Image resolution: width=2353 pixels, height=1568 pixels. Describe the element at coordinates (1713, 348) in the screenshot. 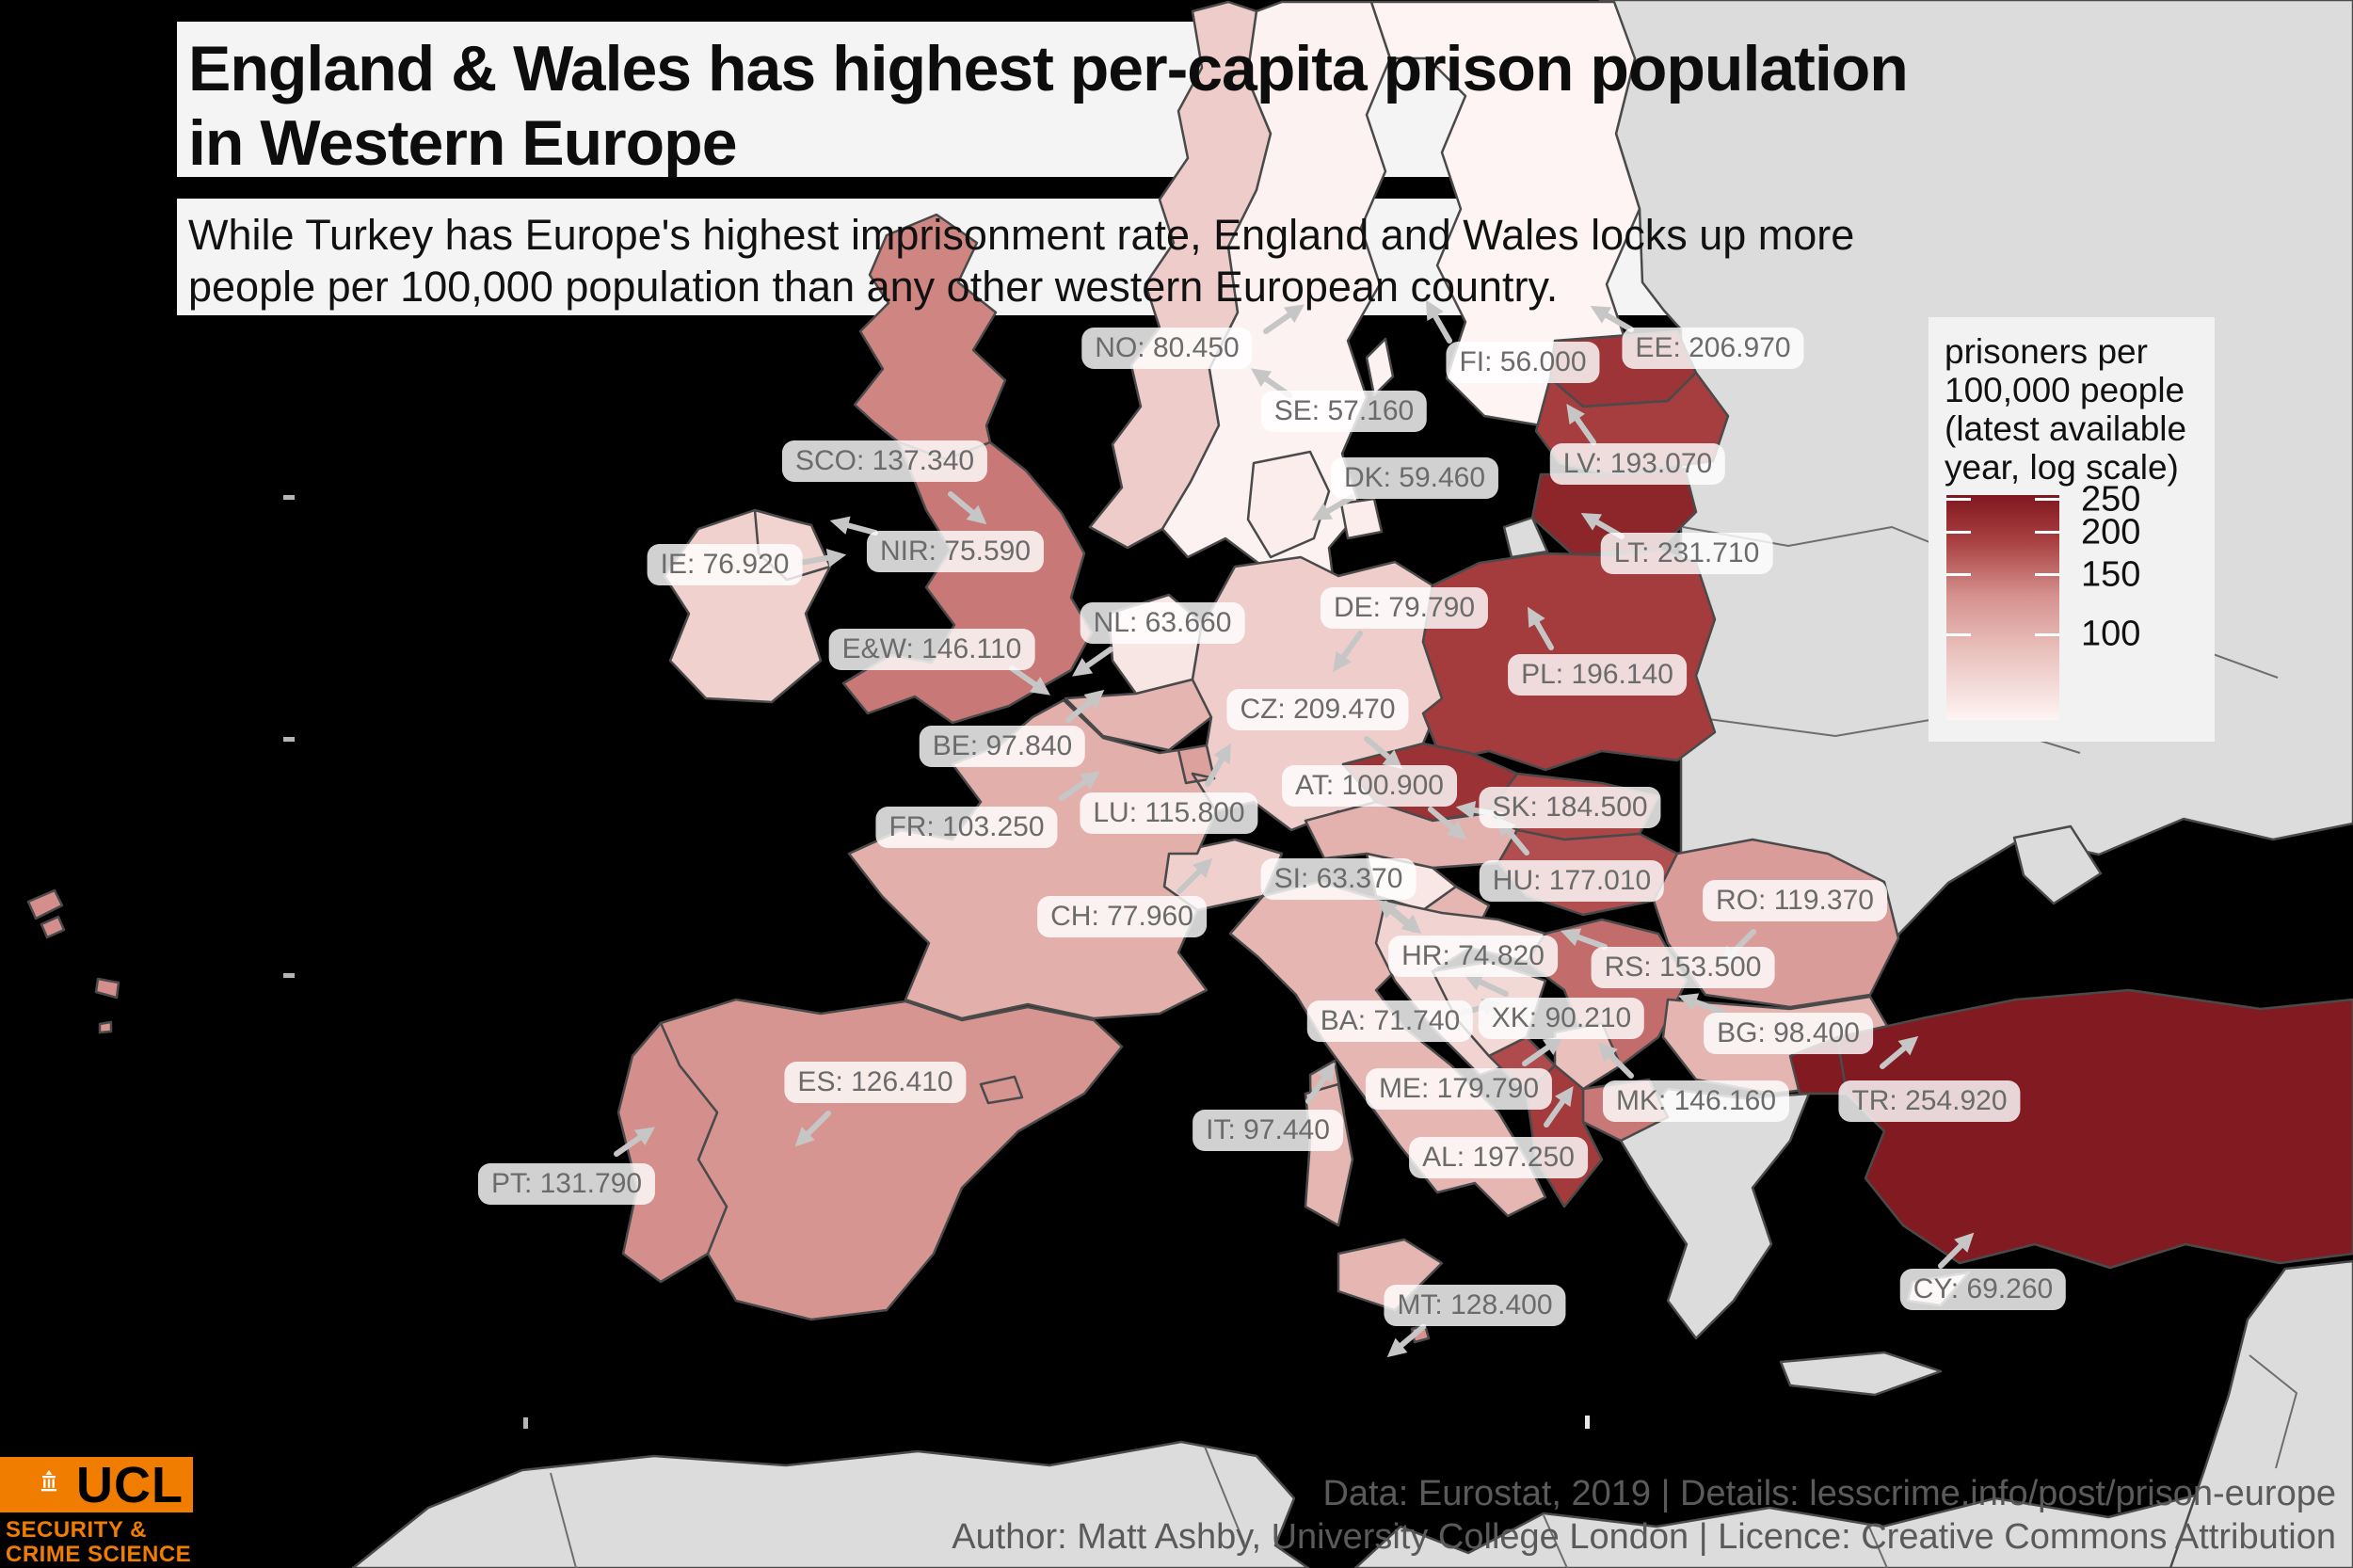

I see `country-label-EE: EE: 206.970` at that location.